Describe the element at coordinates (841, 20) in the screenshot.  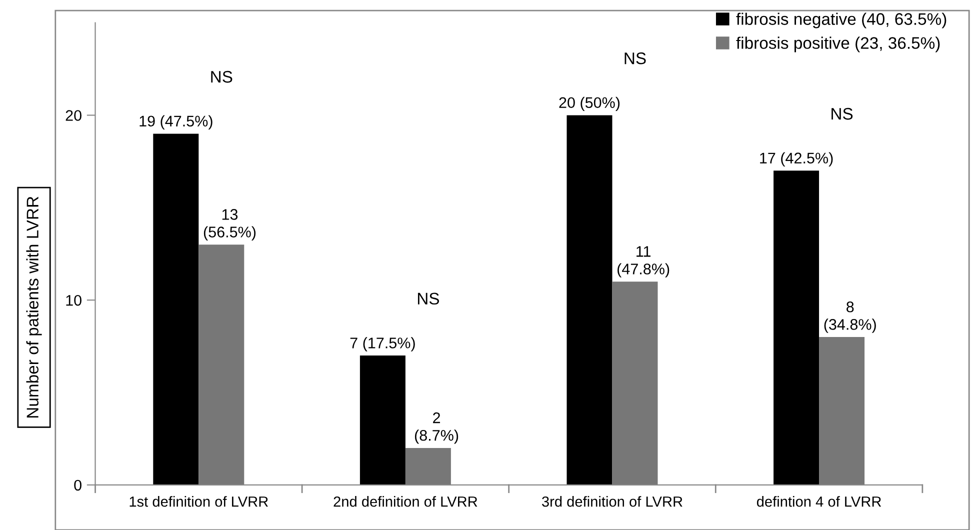
I see `legend-label: fibrosis negative (40, 63.5%)` at that location.